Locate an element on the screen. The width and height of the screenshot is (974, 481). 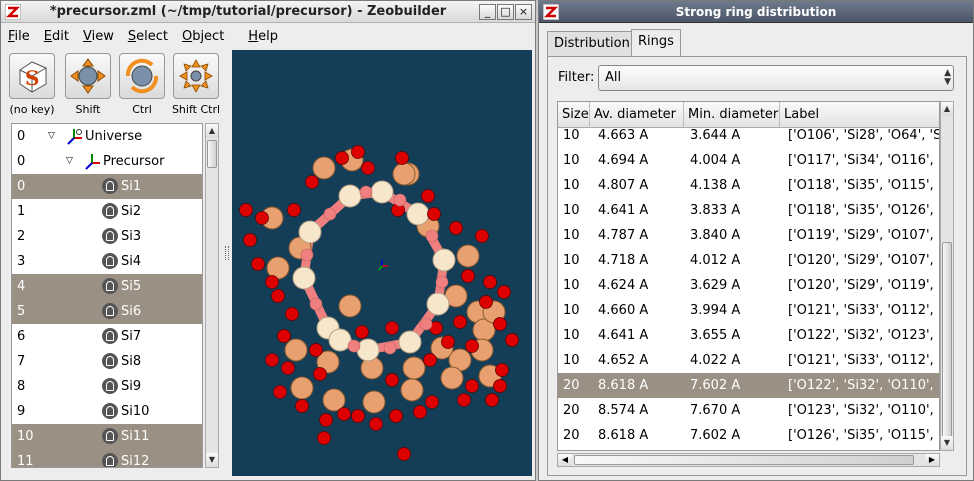
tree-row: 9 Si10 is located at coordinates (107, 411).